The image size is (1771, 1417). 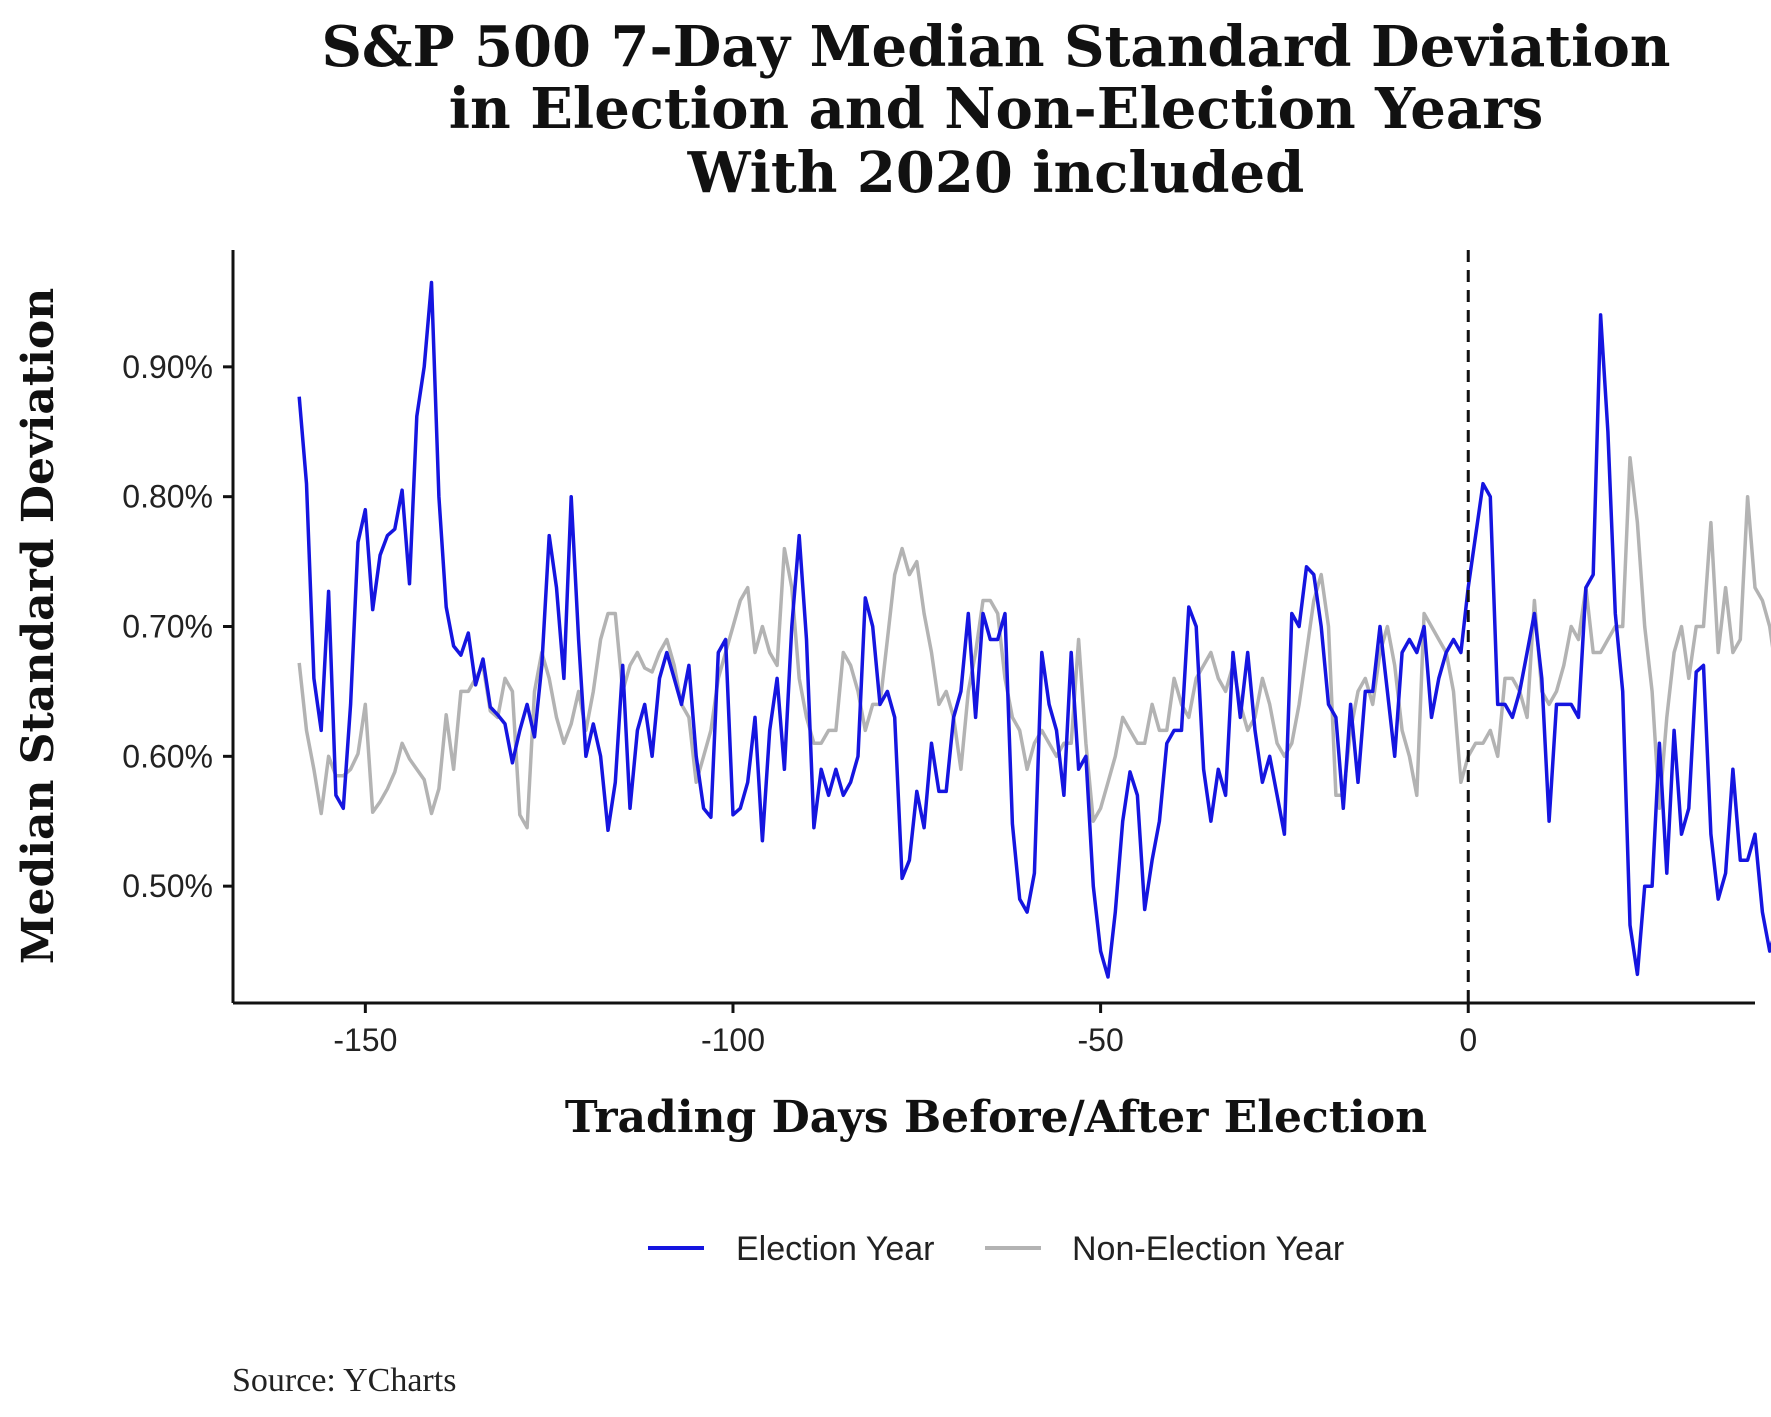 What do you see at coordinates (167, 886) in the screenshot?
I see `y-tick-label: 0.50%` at bounding box center [167, 886].